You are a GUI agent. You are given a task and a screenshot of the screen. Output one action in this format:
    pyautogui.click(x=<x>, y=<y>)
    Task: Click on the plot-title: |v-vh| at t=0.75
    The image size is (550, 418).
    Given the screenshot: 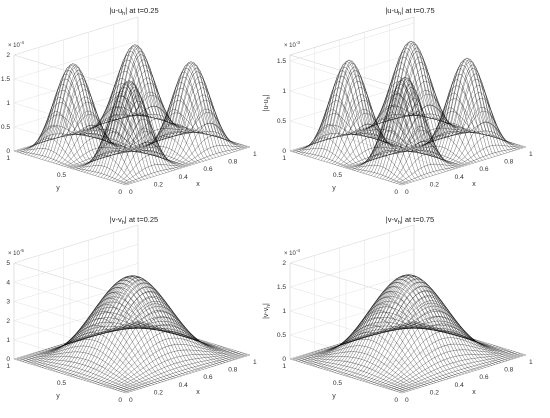 What is the action you would take?
    pyautogui.click(x=410, y=220)
    